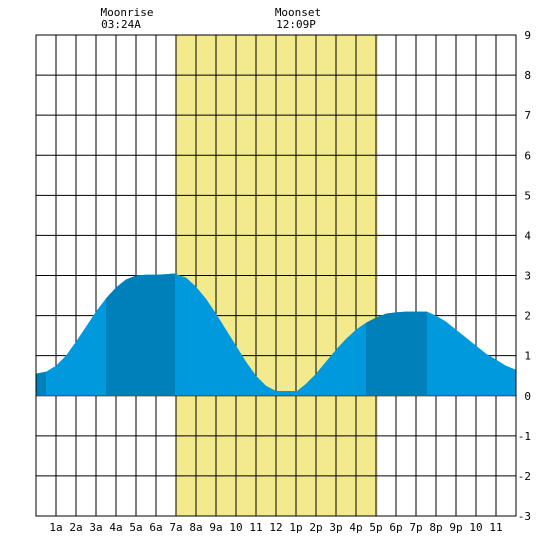  Describe the element at coordinates (527, 75) in the screenshot. I see `y-tick-label: 8` at that location.